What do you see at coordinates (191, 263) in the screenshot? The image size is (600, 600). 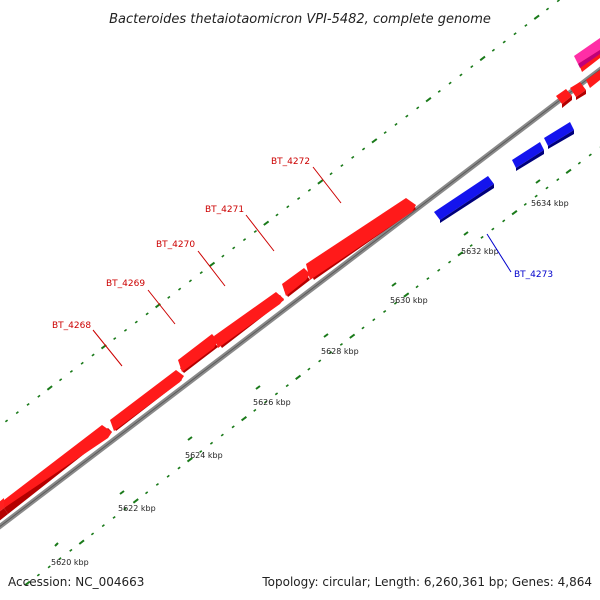 I see `gene-label-group-bt-4270: BT_4270` at bounding box center [191, 263].